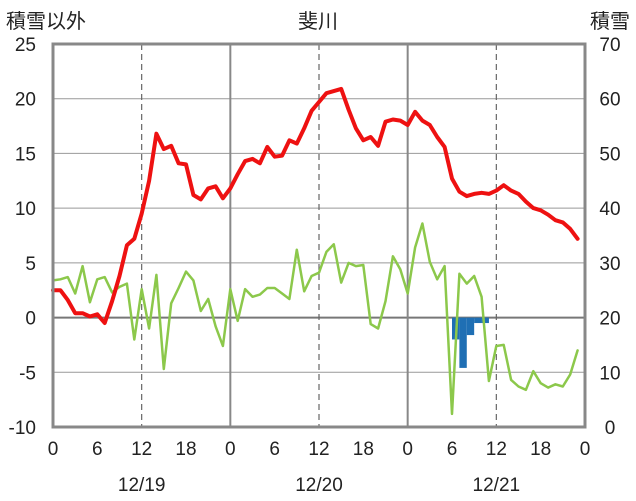  I want to click on left-tick-label: -10, so click(22, 428).